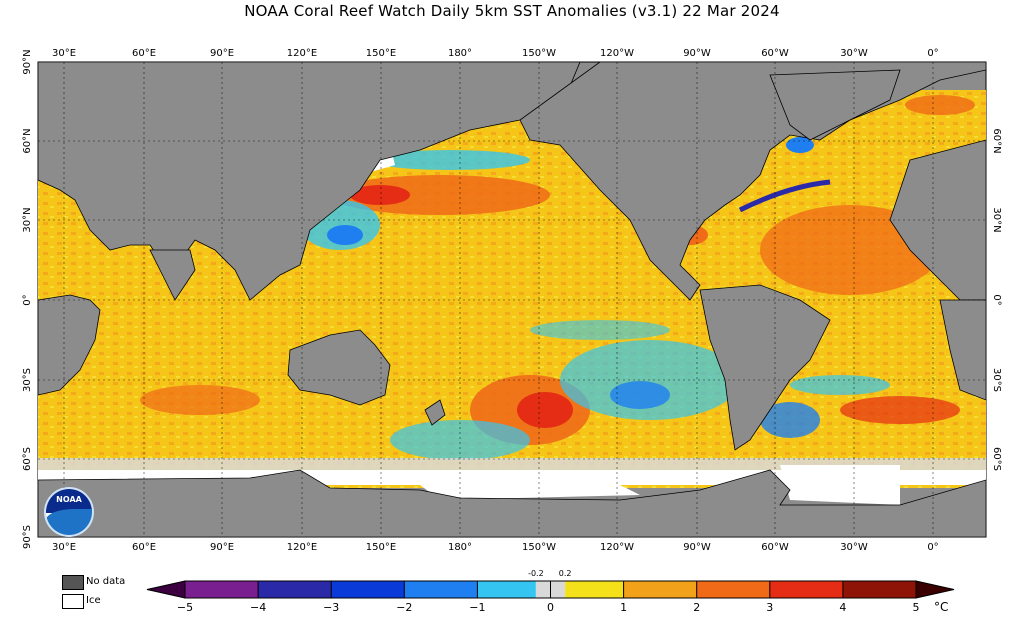  I want to click on lon-label-top: 120°W, so click(617, 53).